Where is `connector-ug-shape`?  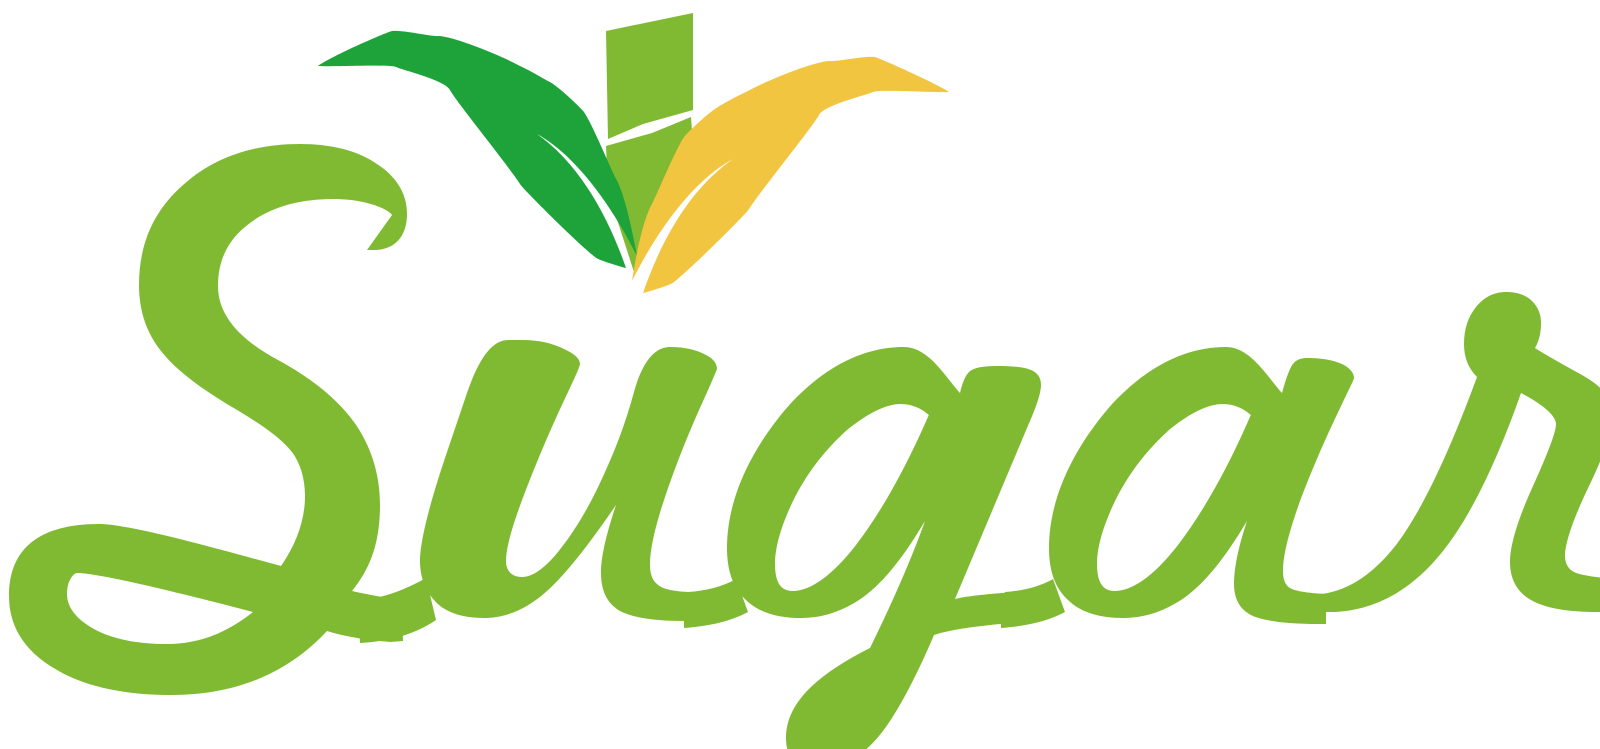
connector-ug-shape is located at coordinates (716, 603).